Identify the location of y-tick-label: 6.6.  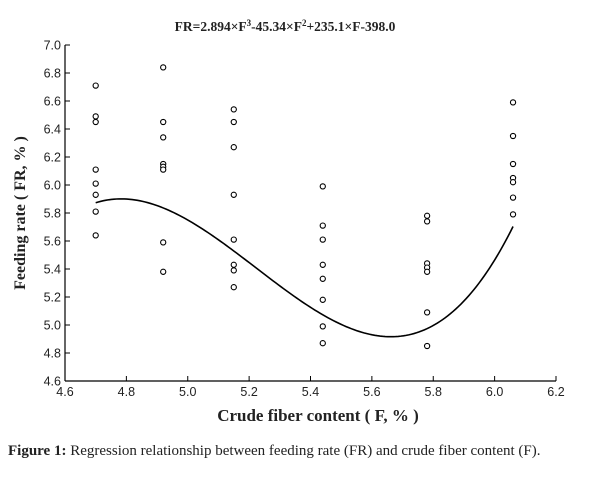
(52, 102).